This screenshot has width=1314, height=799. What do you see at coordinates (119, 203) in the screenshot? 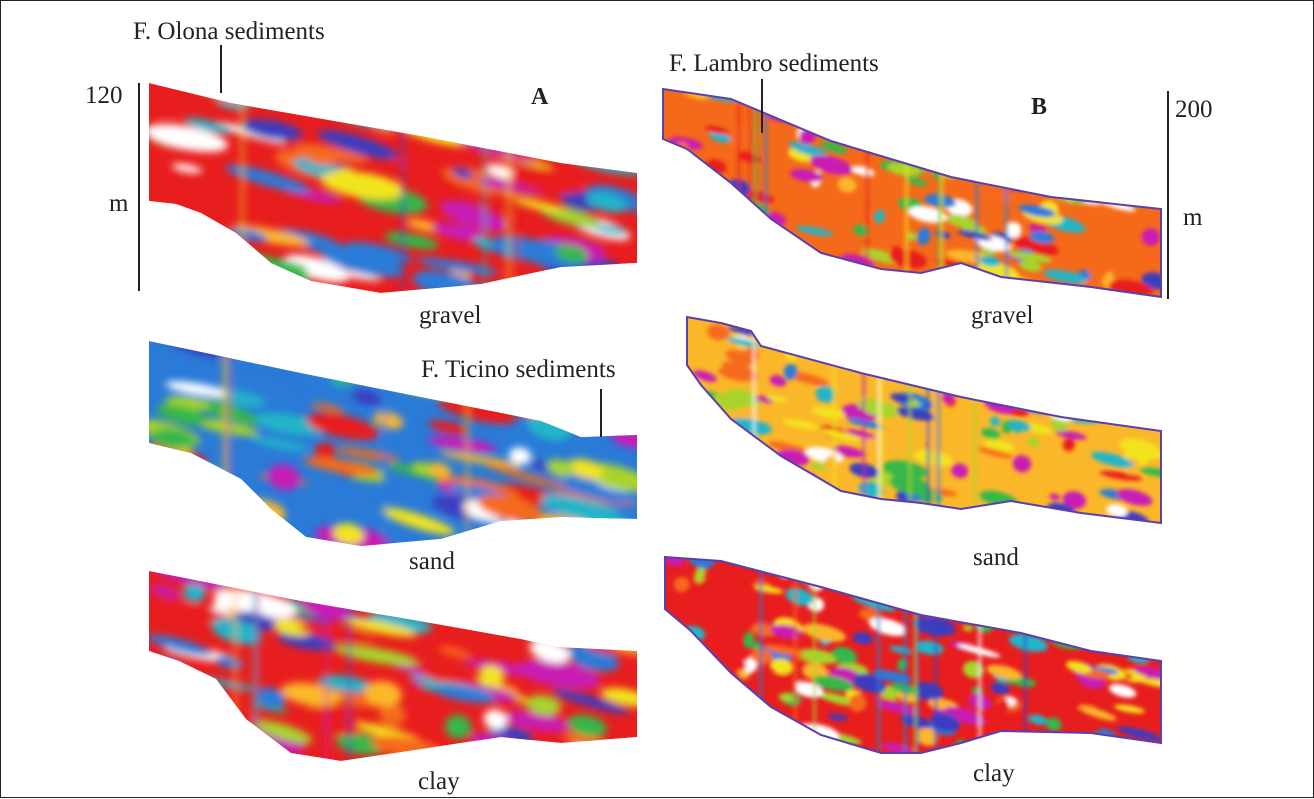
I see `scale-a-unit: m` at bounding box center [119, 203].